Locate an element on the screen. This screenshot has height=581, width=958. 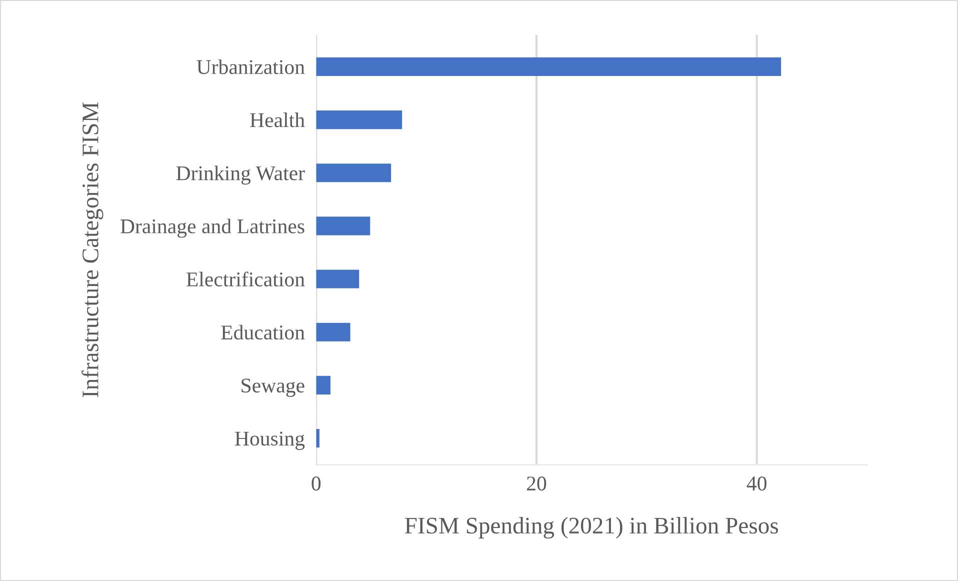
y-tick-label: Education is located at coordinates (263, 332).